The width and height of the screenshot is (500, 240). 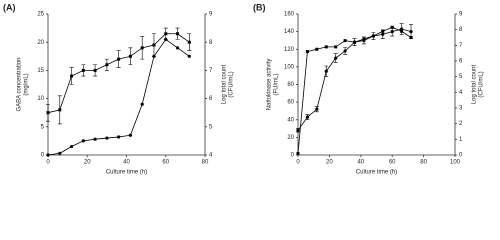 I want to click on y-tick-label: 10, so click(x=40, y=99).